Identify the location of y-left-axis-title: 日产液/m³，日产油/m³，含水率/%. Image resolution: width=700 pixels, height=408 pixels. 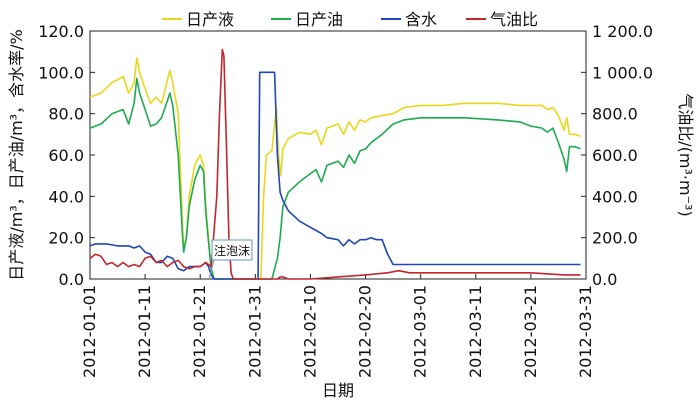
(16, 154).